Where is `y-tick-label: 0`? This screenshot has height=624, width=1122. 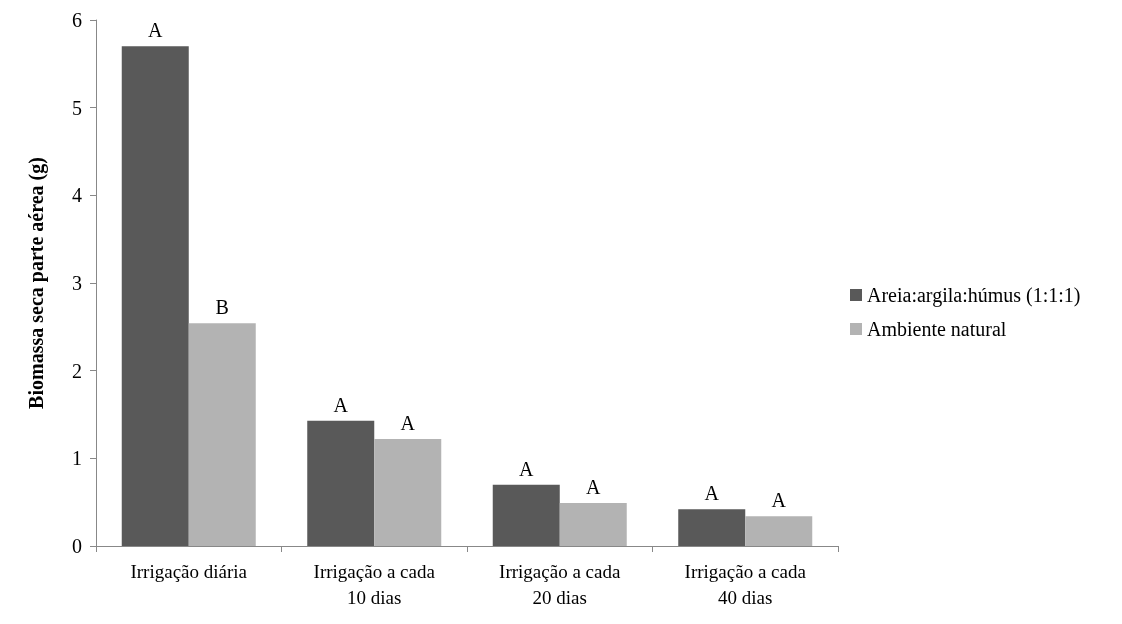
y-tick-label: 0 is located at coordinates (77, 546).